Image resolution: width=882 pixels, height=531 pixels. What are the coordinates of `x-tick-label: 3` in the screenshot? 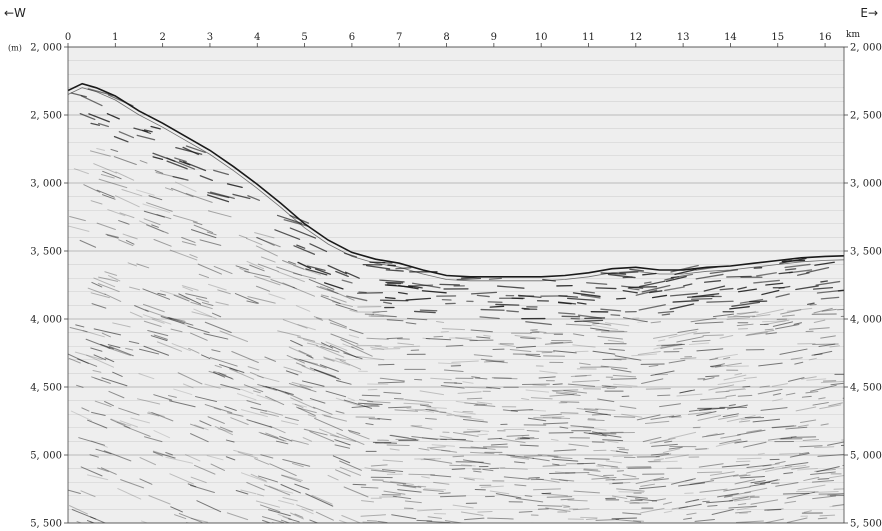 It's located at (210, 37).